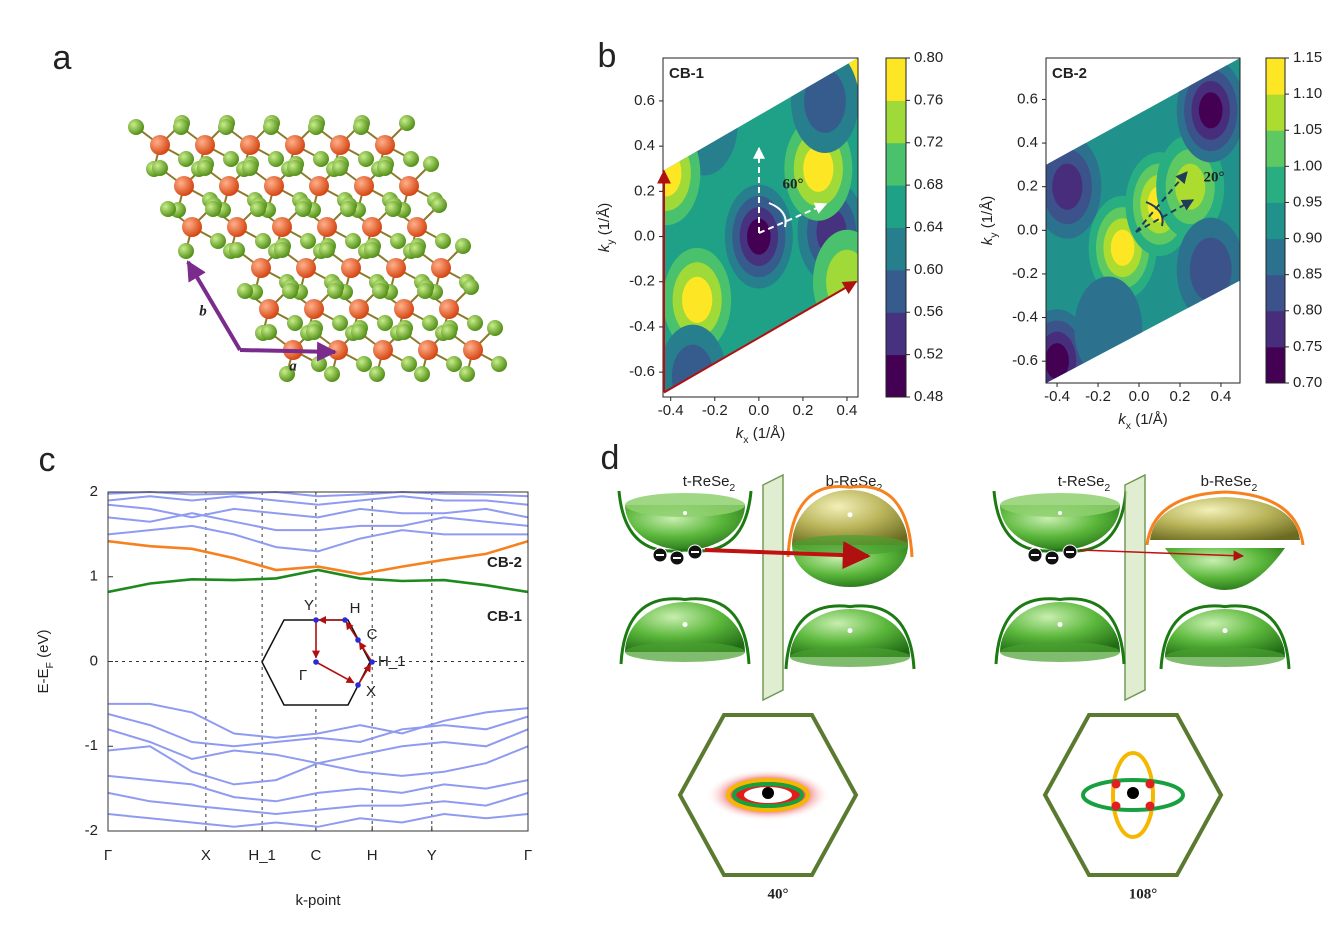 This screenshot has width=1342, height=932. Describe the element at coordinates (611, 242) in the screenshot. I see `y-axis-label-sub: y` at that location.